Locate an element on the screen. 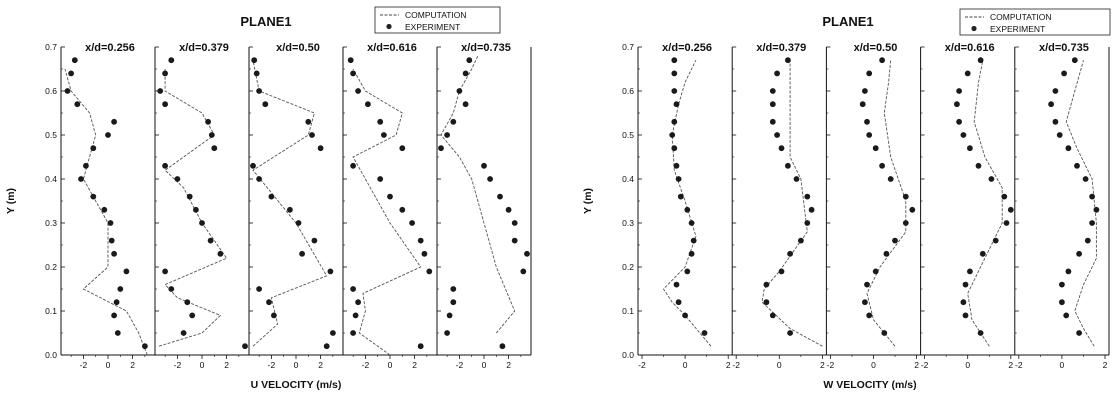 This screenshot has height=405, width=1115. subplot-label: x/d=0.735 is located at coordinates (486, 48).